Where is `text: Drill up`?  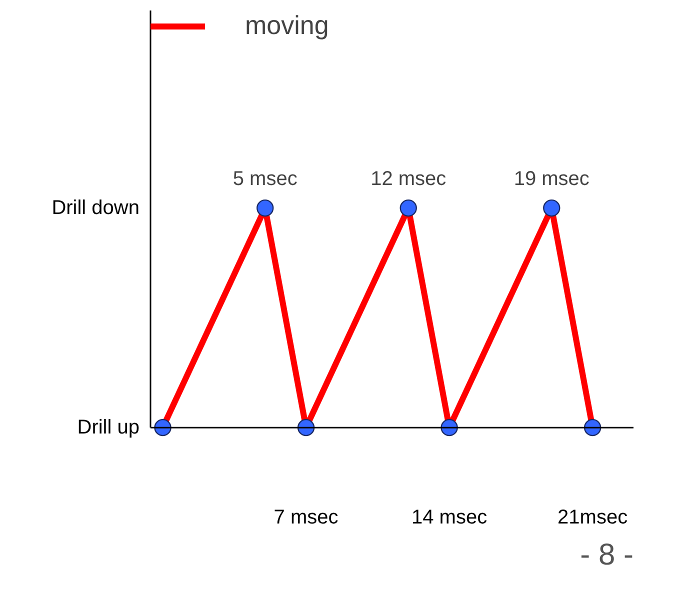 text: Drill up is located at coordinates (108, 427).